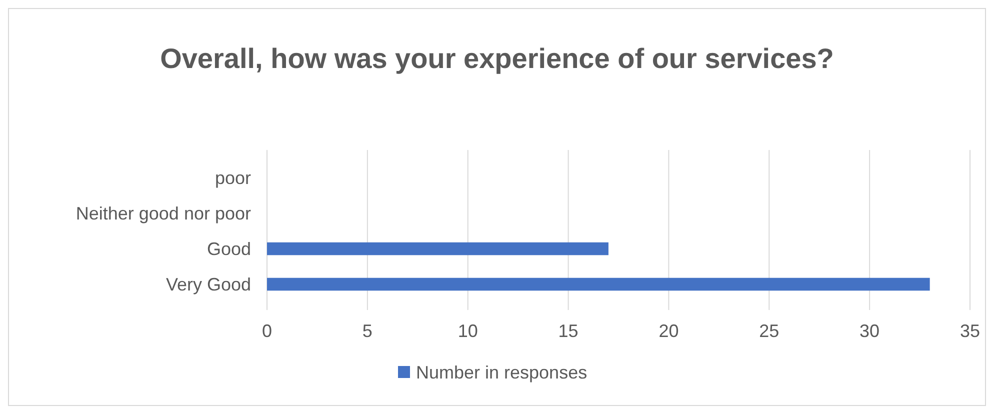 The height and width of the screenshot is (414, 994). Describe the element at coordinates (232, 178) in the screenshot. I see `y-tick-label: poor` at that location.